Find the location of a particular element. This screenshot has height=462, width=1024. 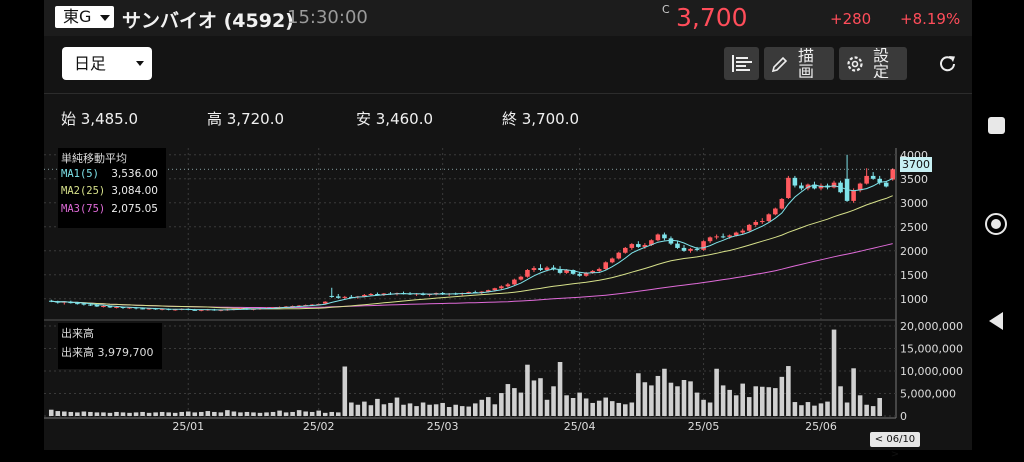

volume-legend: 出来高 出来高 3,979,700 is located at coordinates (110, 346).